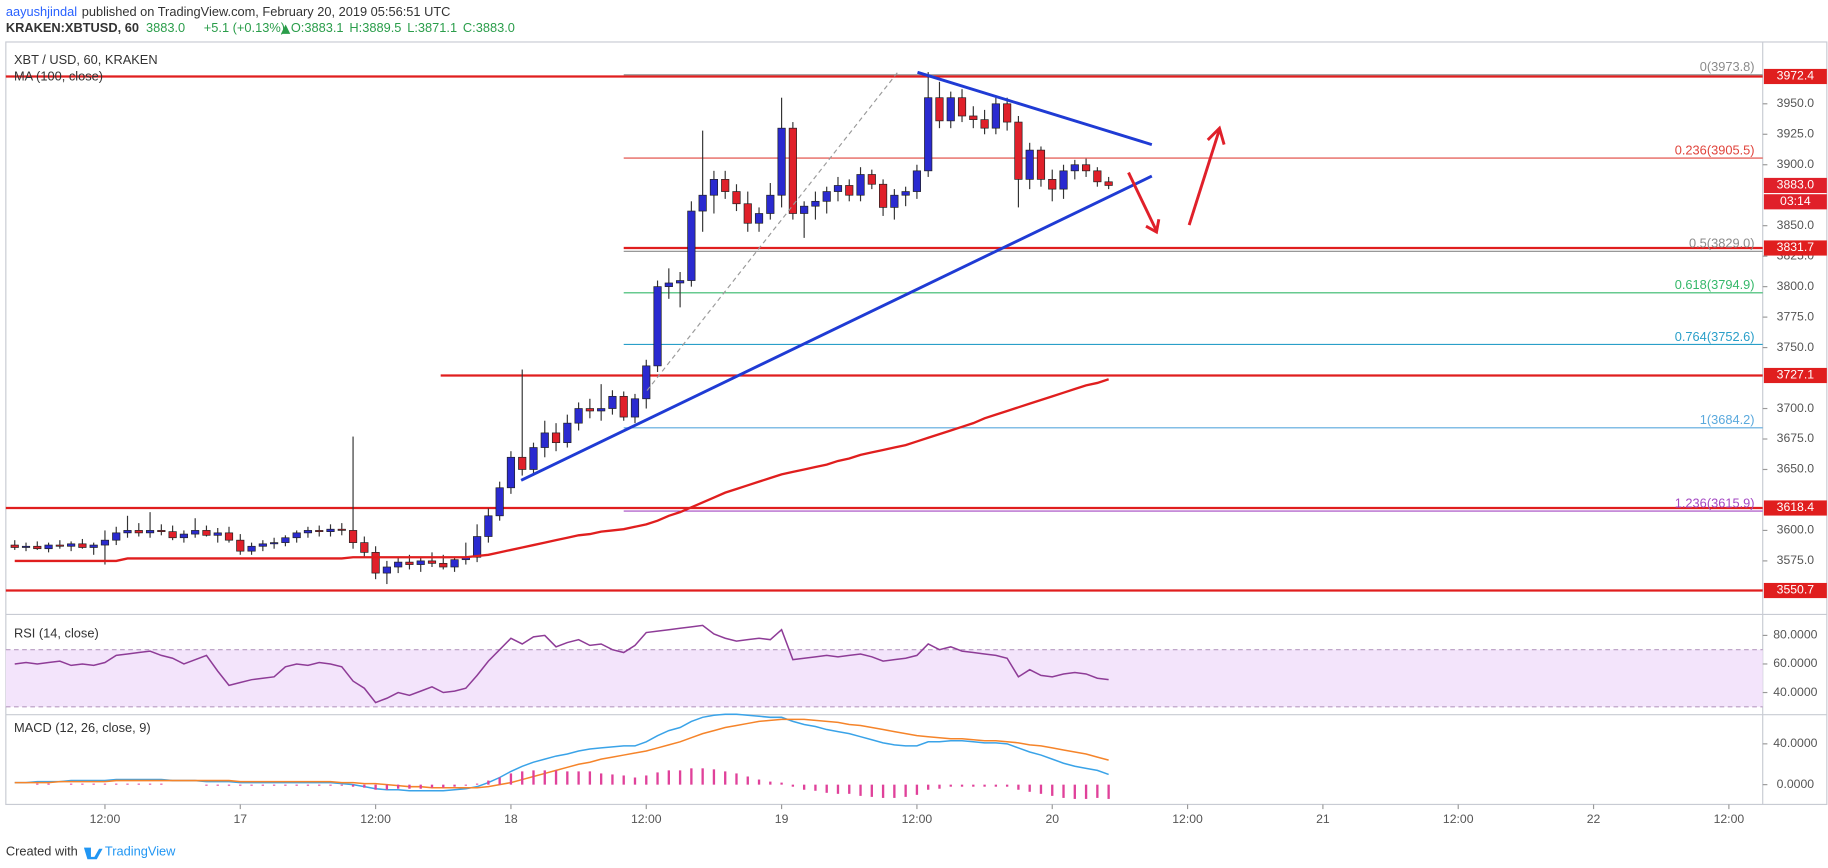  What do you see at coordinates (1144, 203) in the screenshot?
I see `arrow-down` at bounding box center [1144, 203].